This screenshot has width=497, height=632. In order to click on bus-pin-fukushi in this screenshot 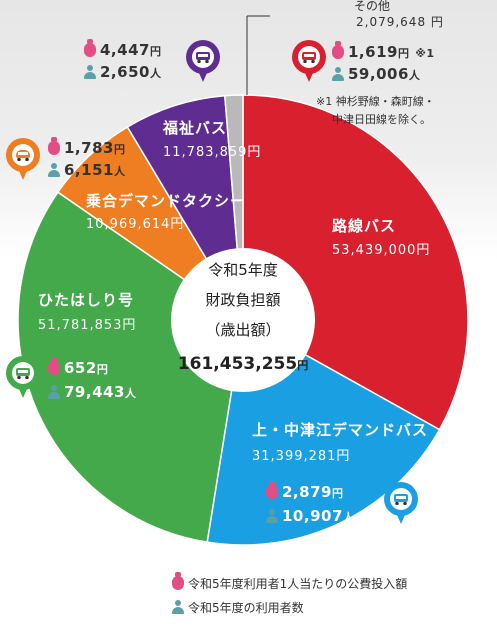, I will do `click(203, 62)`.